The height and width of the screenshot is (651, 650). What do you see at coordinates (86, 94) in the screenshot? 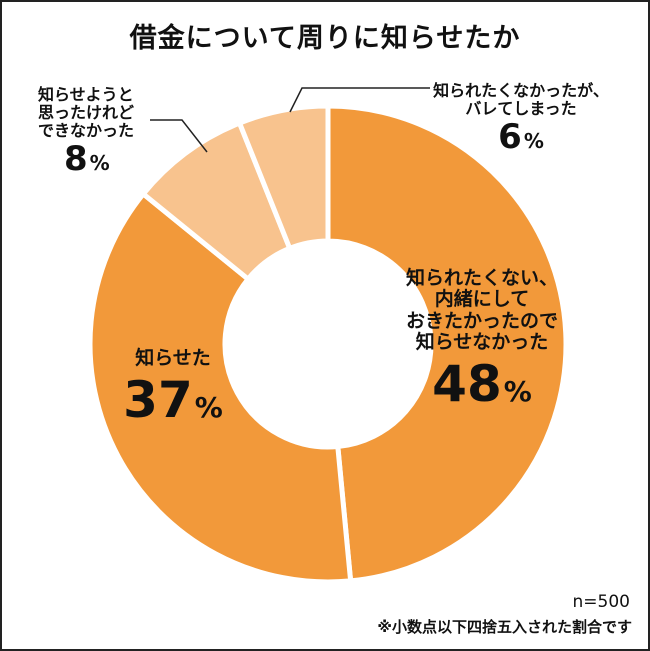
I see `label-tried-line-1: 知らせようと` at bounding box center [86, 94].